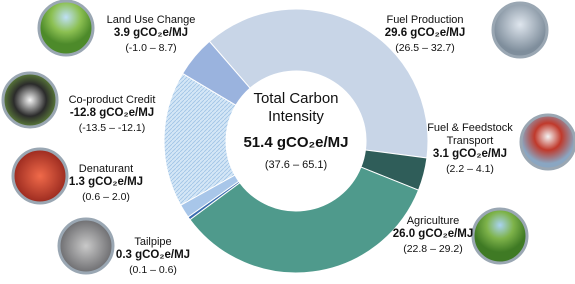 This screenshot has width=575, height=284. What do you see at coordinates (216, 73) in the screenshot?
I see `donut-segment` at bounding box center [216, 73].